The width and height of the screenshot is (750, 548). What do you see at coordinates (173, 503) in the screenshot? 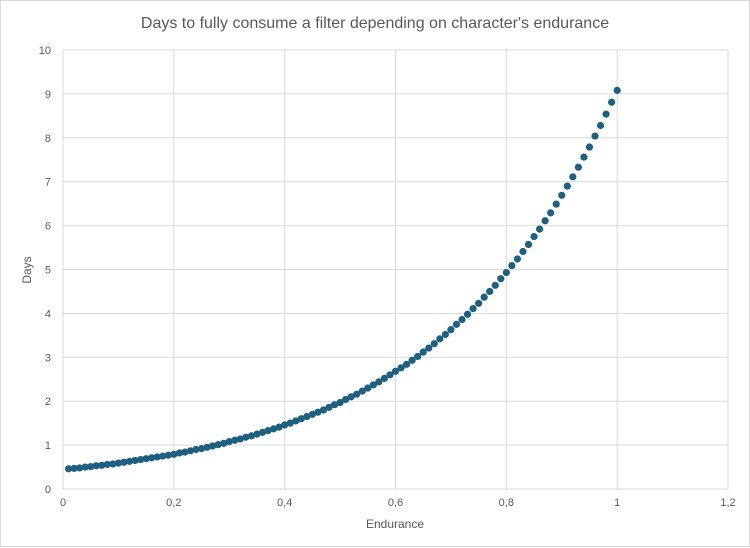
I see `x-tick-label: 0,2` at bounding box center [173, 503].